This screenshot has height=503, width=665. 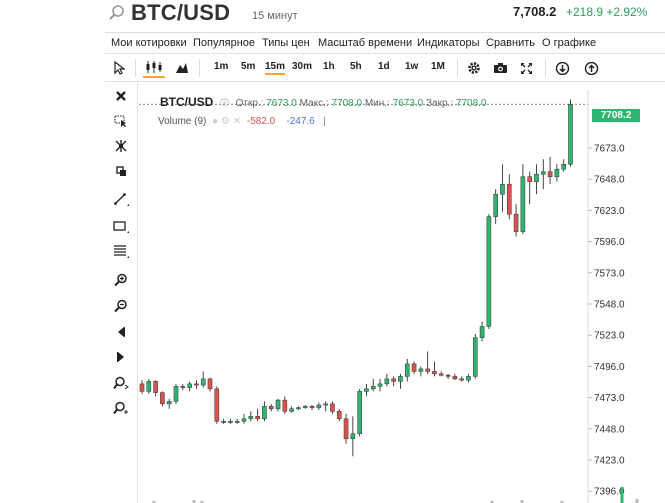 What do you see at coordinates (438, 66) in the screenshot?
I see `interval-1M: 1M` at bounding box center [438, 66].